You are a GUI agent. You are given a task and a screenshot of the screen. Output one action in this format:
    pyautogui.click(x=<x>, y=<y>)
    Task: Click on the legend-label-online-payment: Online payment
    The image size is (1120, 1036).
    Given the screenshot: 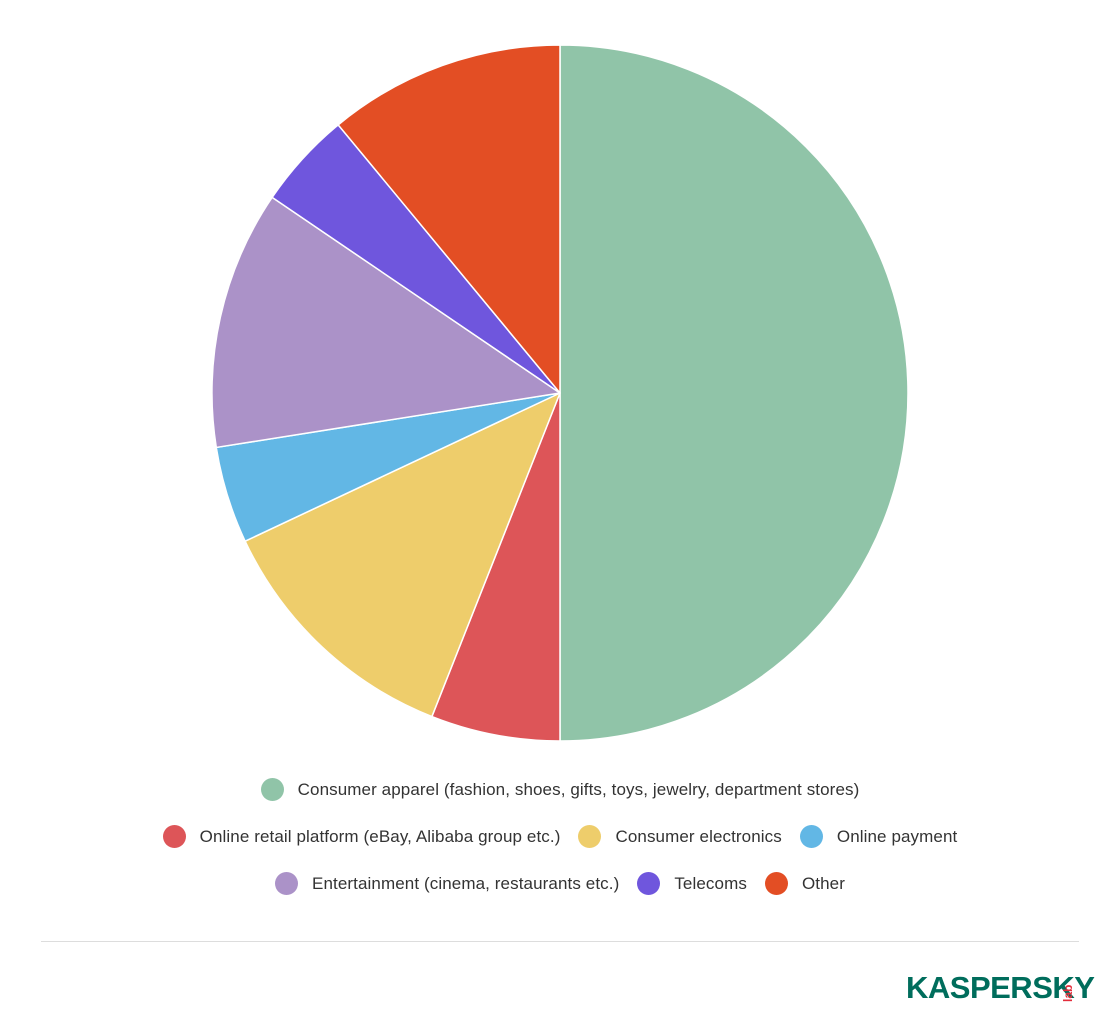 What is the action you would take?
    pyautogui.click(x=897, y=836)
    